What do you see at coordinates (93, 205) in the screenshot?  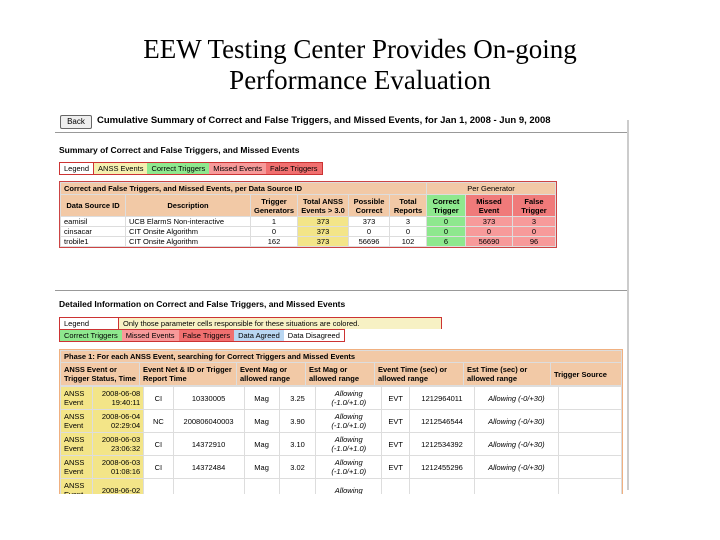 I see `col-data-source-id: Data Source ID` at bounding box center [93, 205].